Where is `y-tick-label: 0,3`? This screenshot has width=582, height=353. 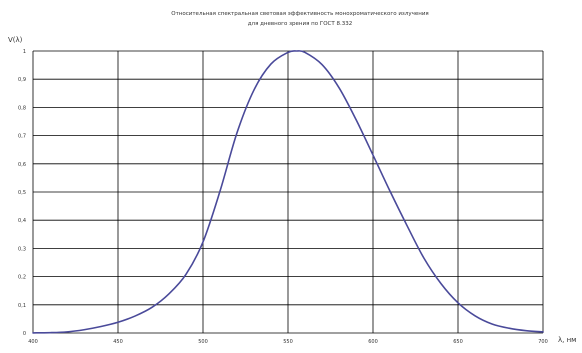
y-tick-label: 0,3 is located at coordinates (22, 249).